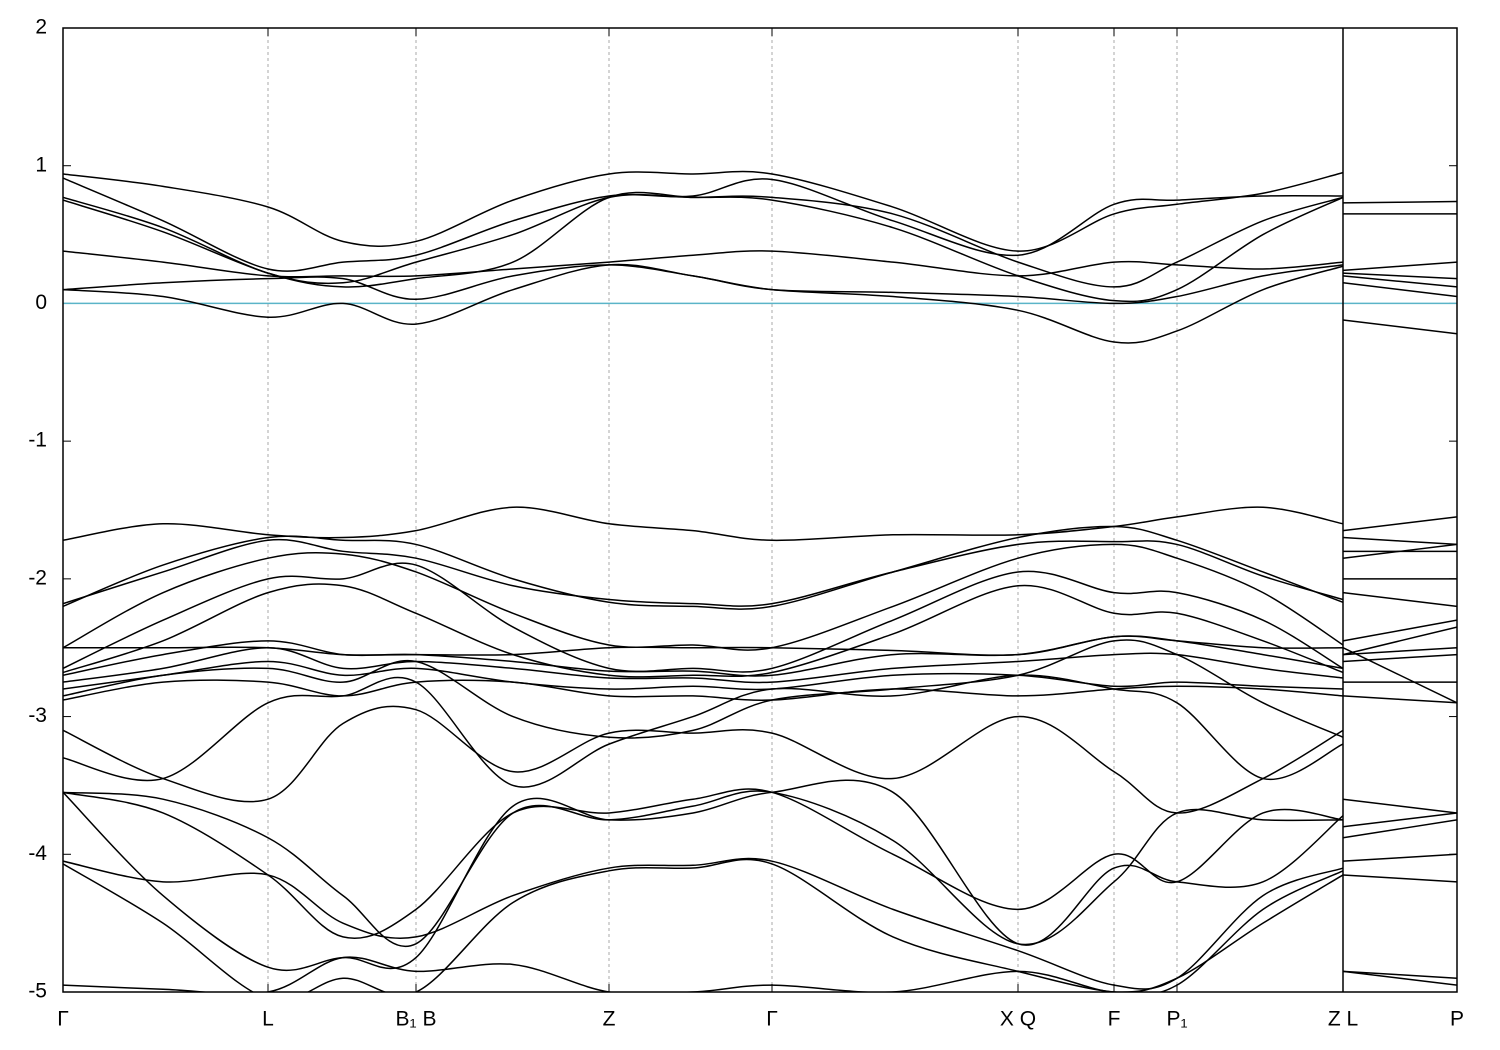 The height and width of the screenshot is (1050, 1500). What do you see at coordinates (41, 164) in the screenshot?
I see `y-tick-label: 1` at bounding box center [41, 164].